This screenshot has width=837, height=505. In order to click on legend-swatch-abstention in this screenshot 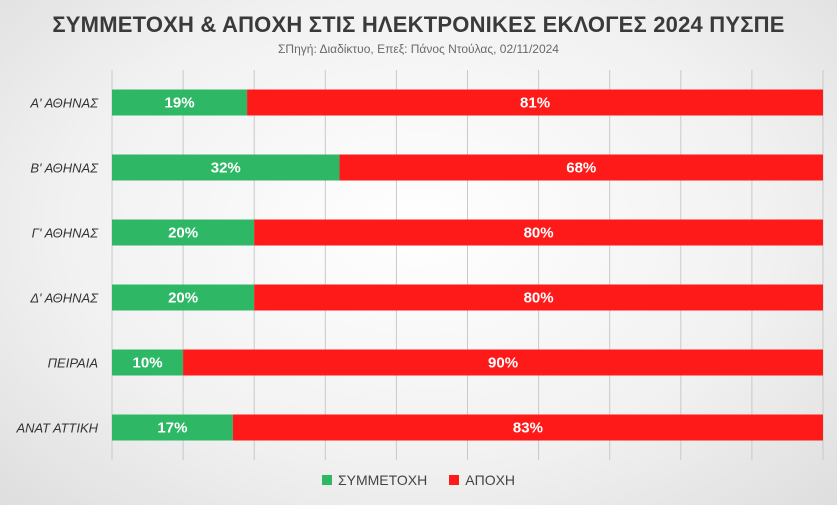, I will do `click(454, 480)`.